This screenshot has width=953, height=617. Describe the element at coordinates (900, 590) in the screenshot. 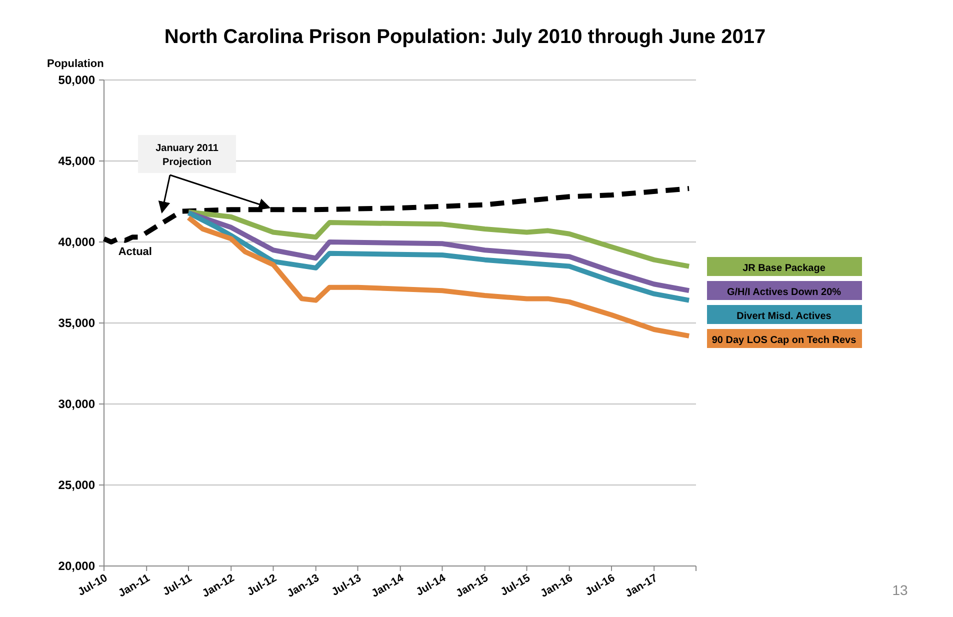

I see `text: 13` at that location.